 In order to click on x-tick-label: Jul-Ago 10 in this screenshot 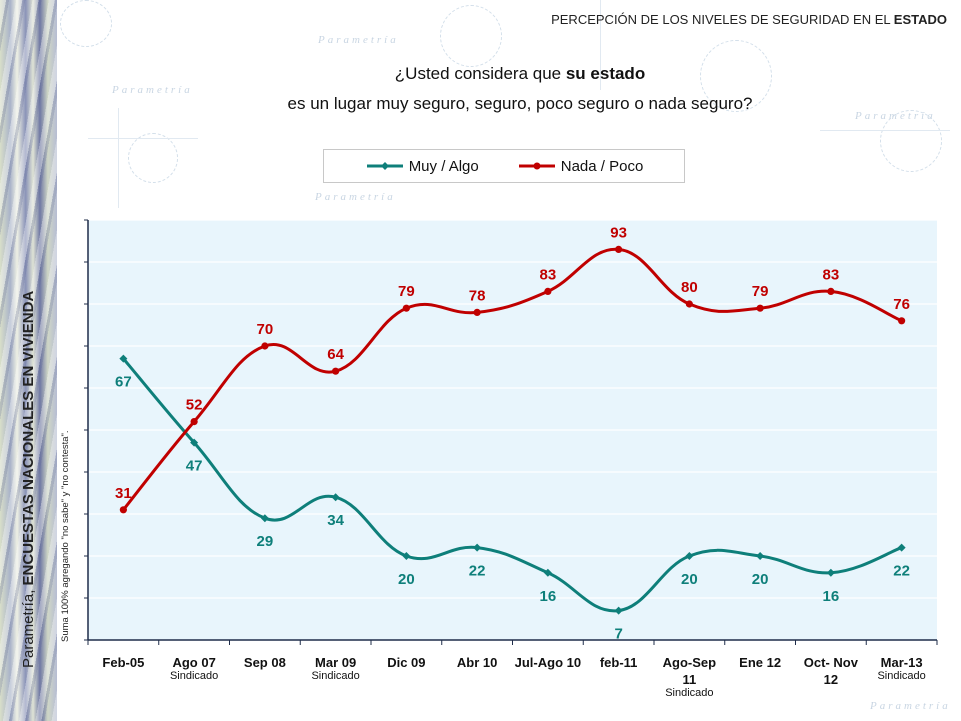, I will do `click(548, 662)`.